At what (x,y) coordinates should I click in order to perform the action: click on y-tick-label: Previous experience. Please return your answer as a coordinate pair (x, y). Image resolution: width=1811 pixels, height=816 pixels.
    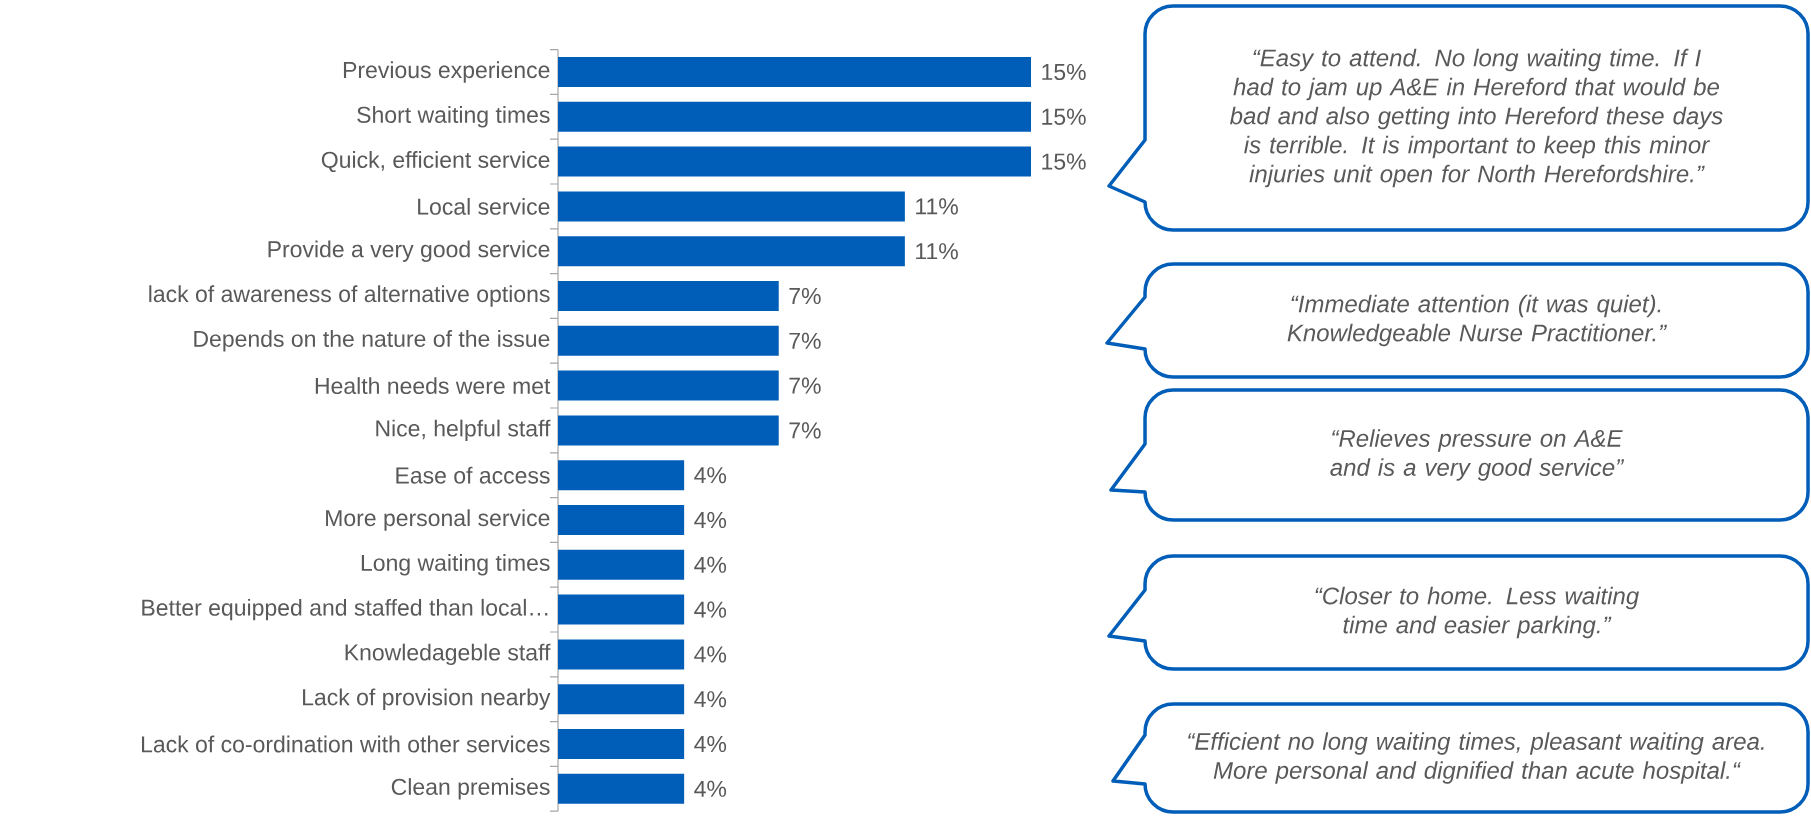
    Looking at the image, I should click on (446, 72).